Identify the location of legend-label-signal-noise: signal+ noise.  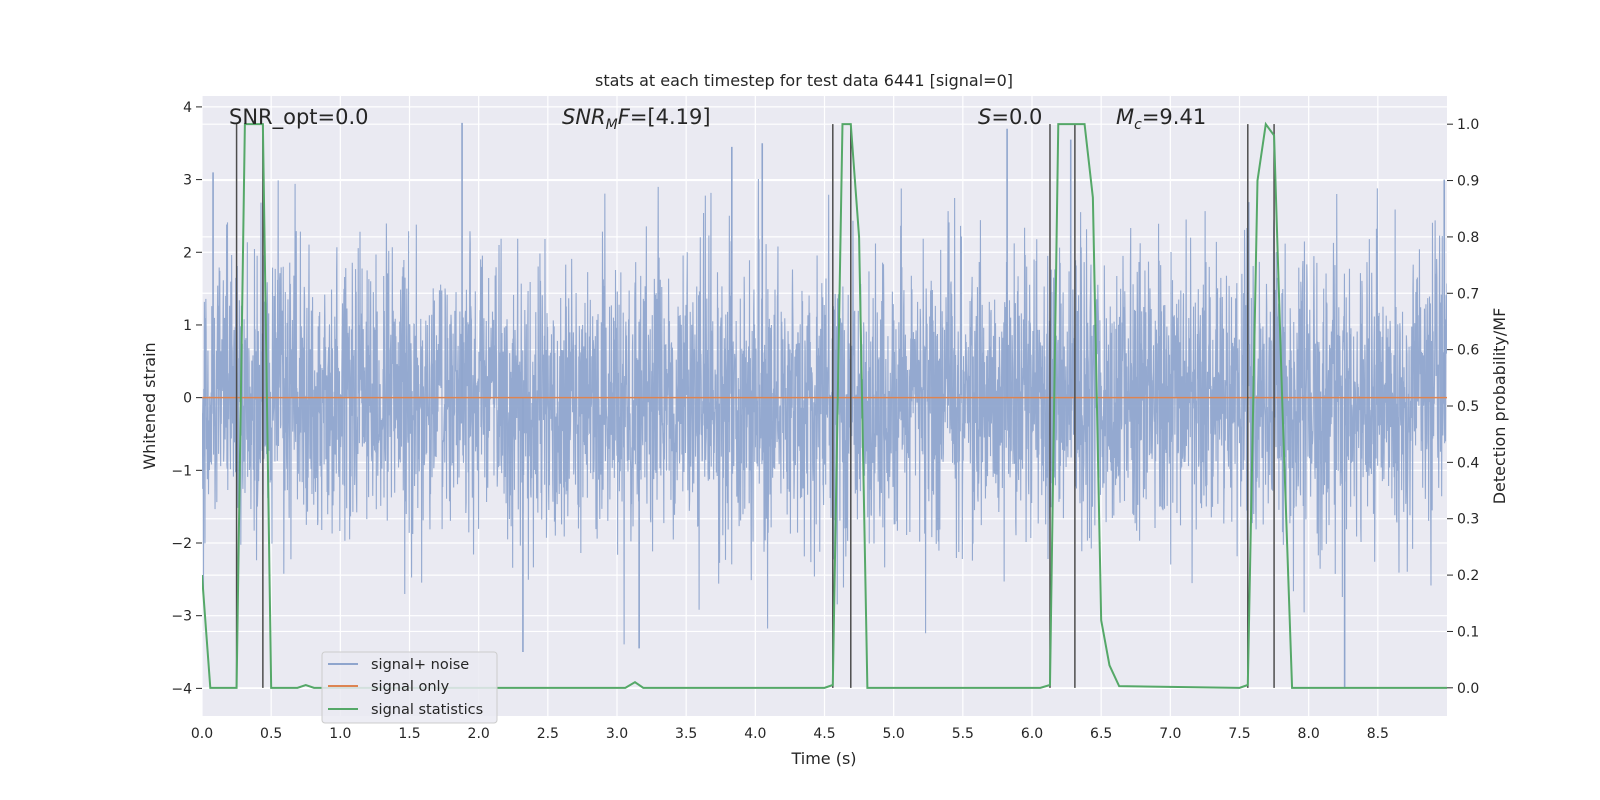
(420, 665).